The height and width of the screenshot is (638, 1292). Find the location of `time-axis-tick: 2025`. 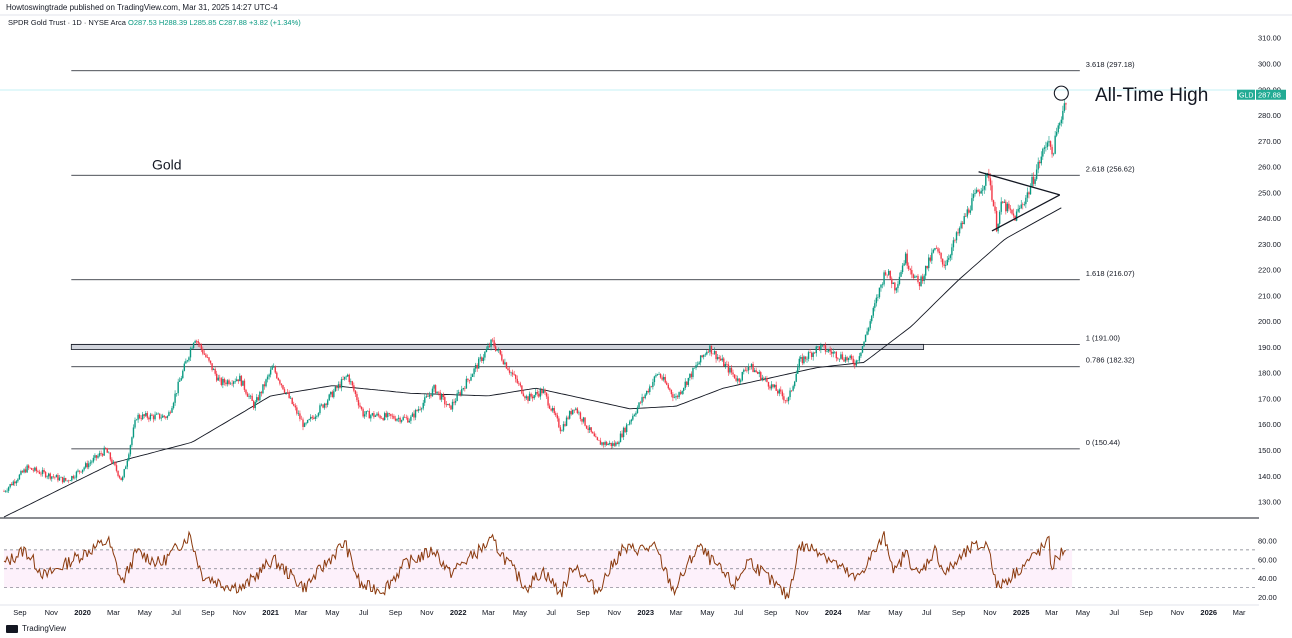

time-axis-tick: 2025 is located at coordinates (1021, 612).